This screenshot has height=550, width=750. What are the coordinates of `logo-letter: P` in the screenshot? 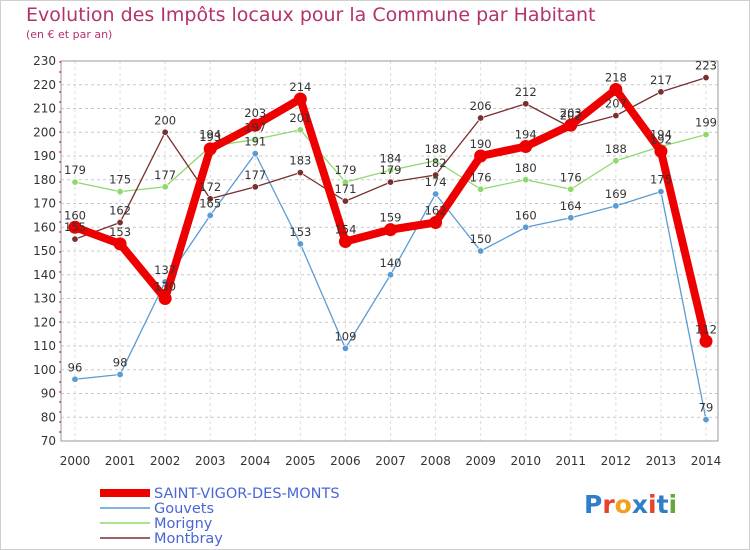 It's located at (593, 504).